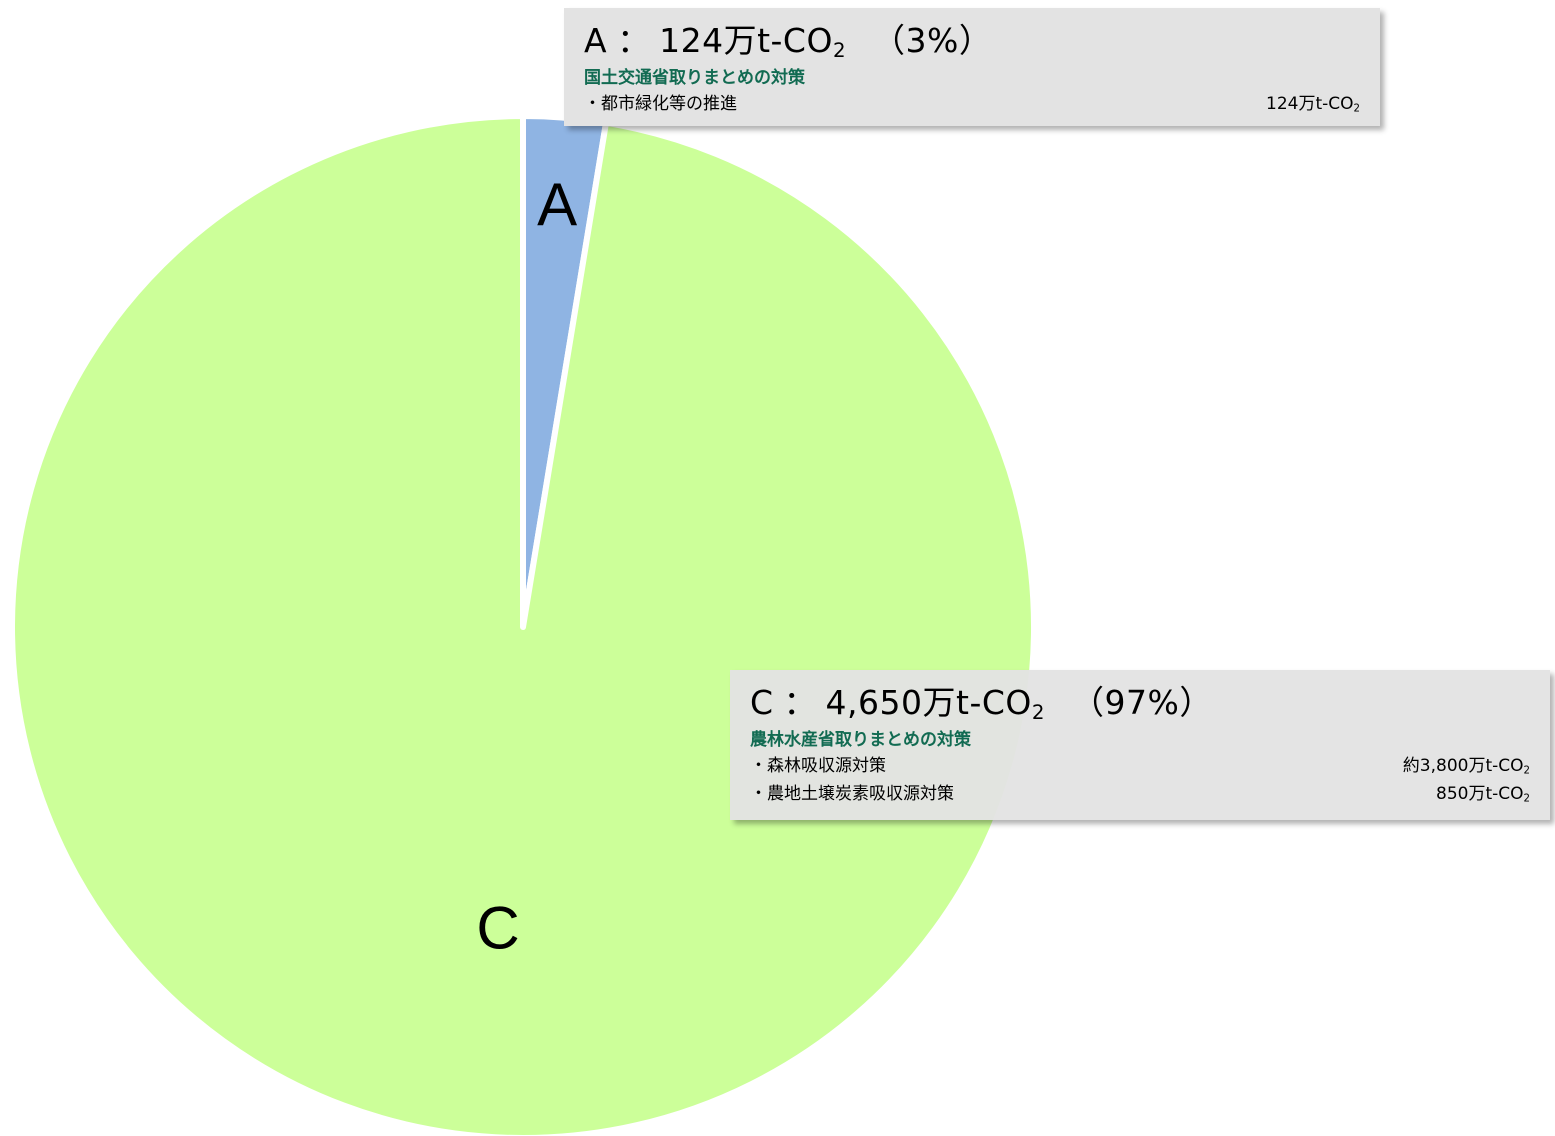 This screenshot has height=1136, width=1555. I want to click on callout-c-item-name: ・森林吸収源対策, so click(818, 766).